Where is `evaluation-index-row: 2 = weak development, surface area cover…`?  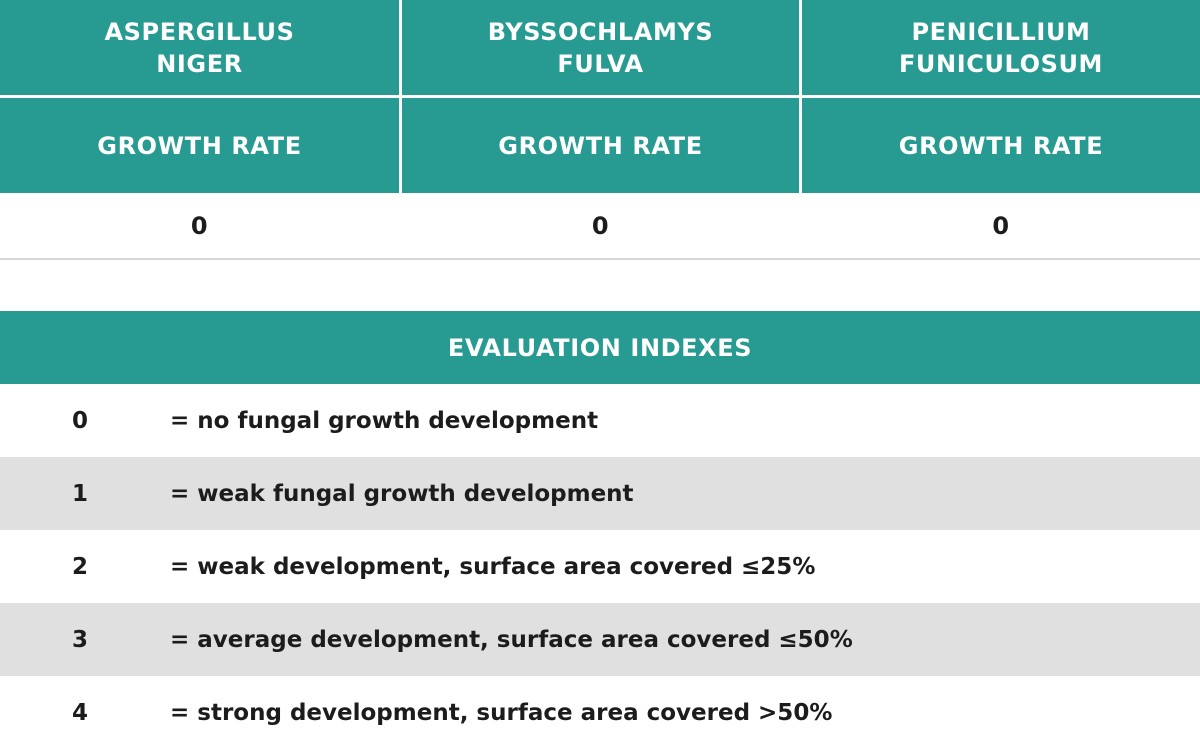 evaluation-index-row: 2 = weak development, surface area cover… is located at coordinates (600, 566).